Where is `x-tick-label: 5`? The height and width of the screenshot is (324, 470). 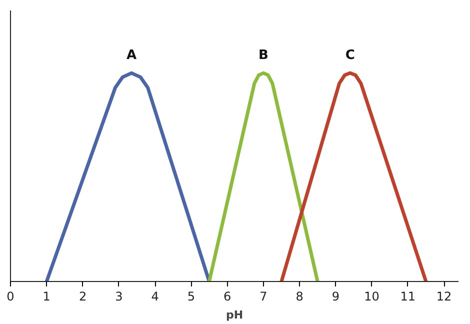
x-tick-label: 5 is located at coordinates (191, 297).